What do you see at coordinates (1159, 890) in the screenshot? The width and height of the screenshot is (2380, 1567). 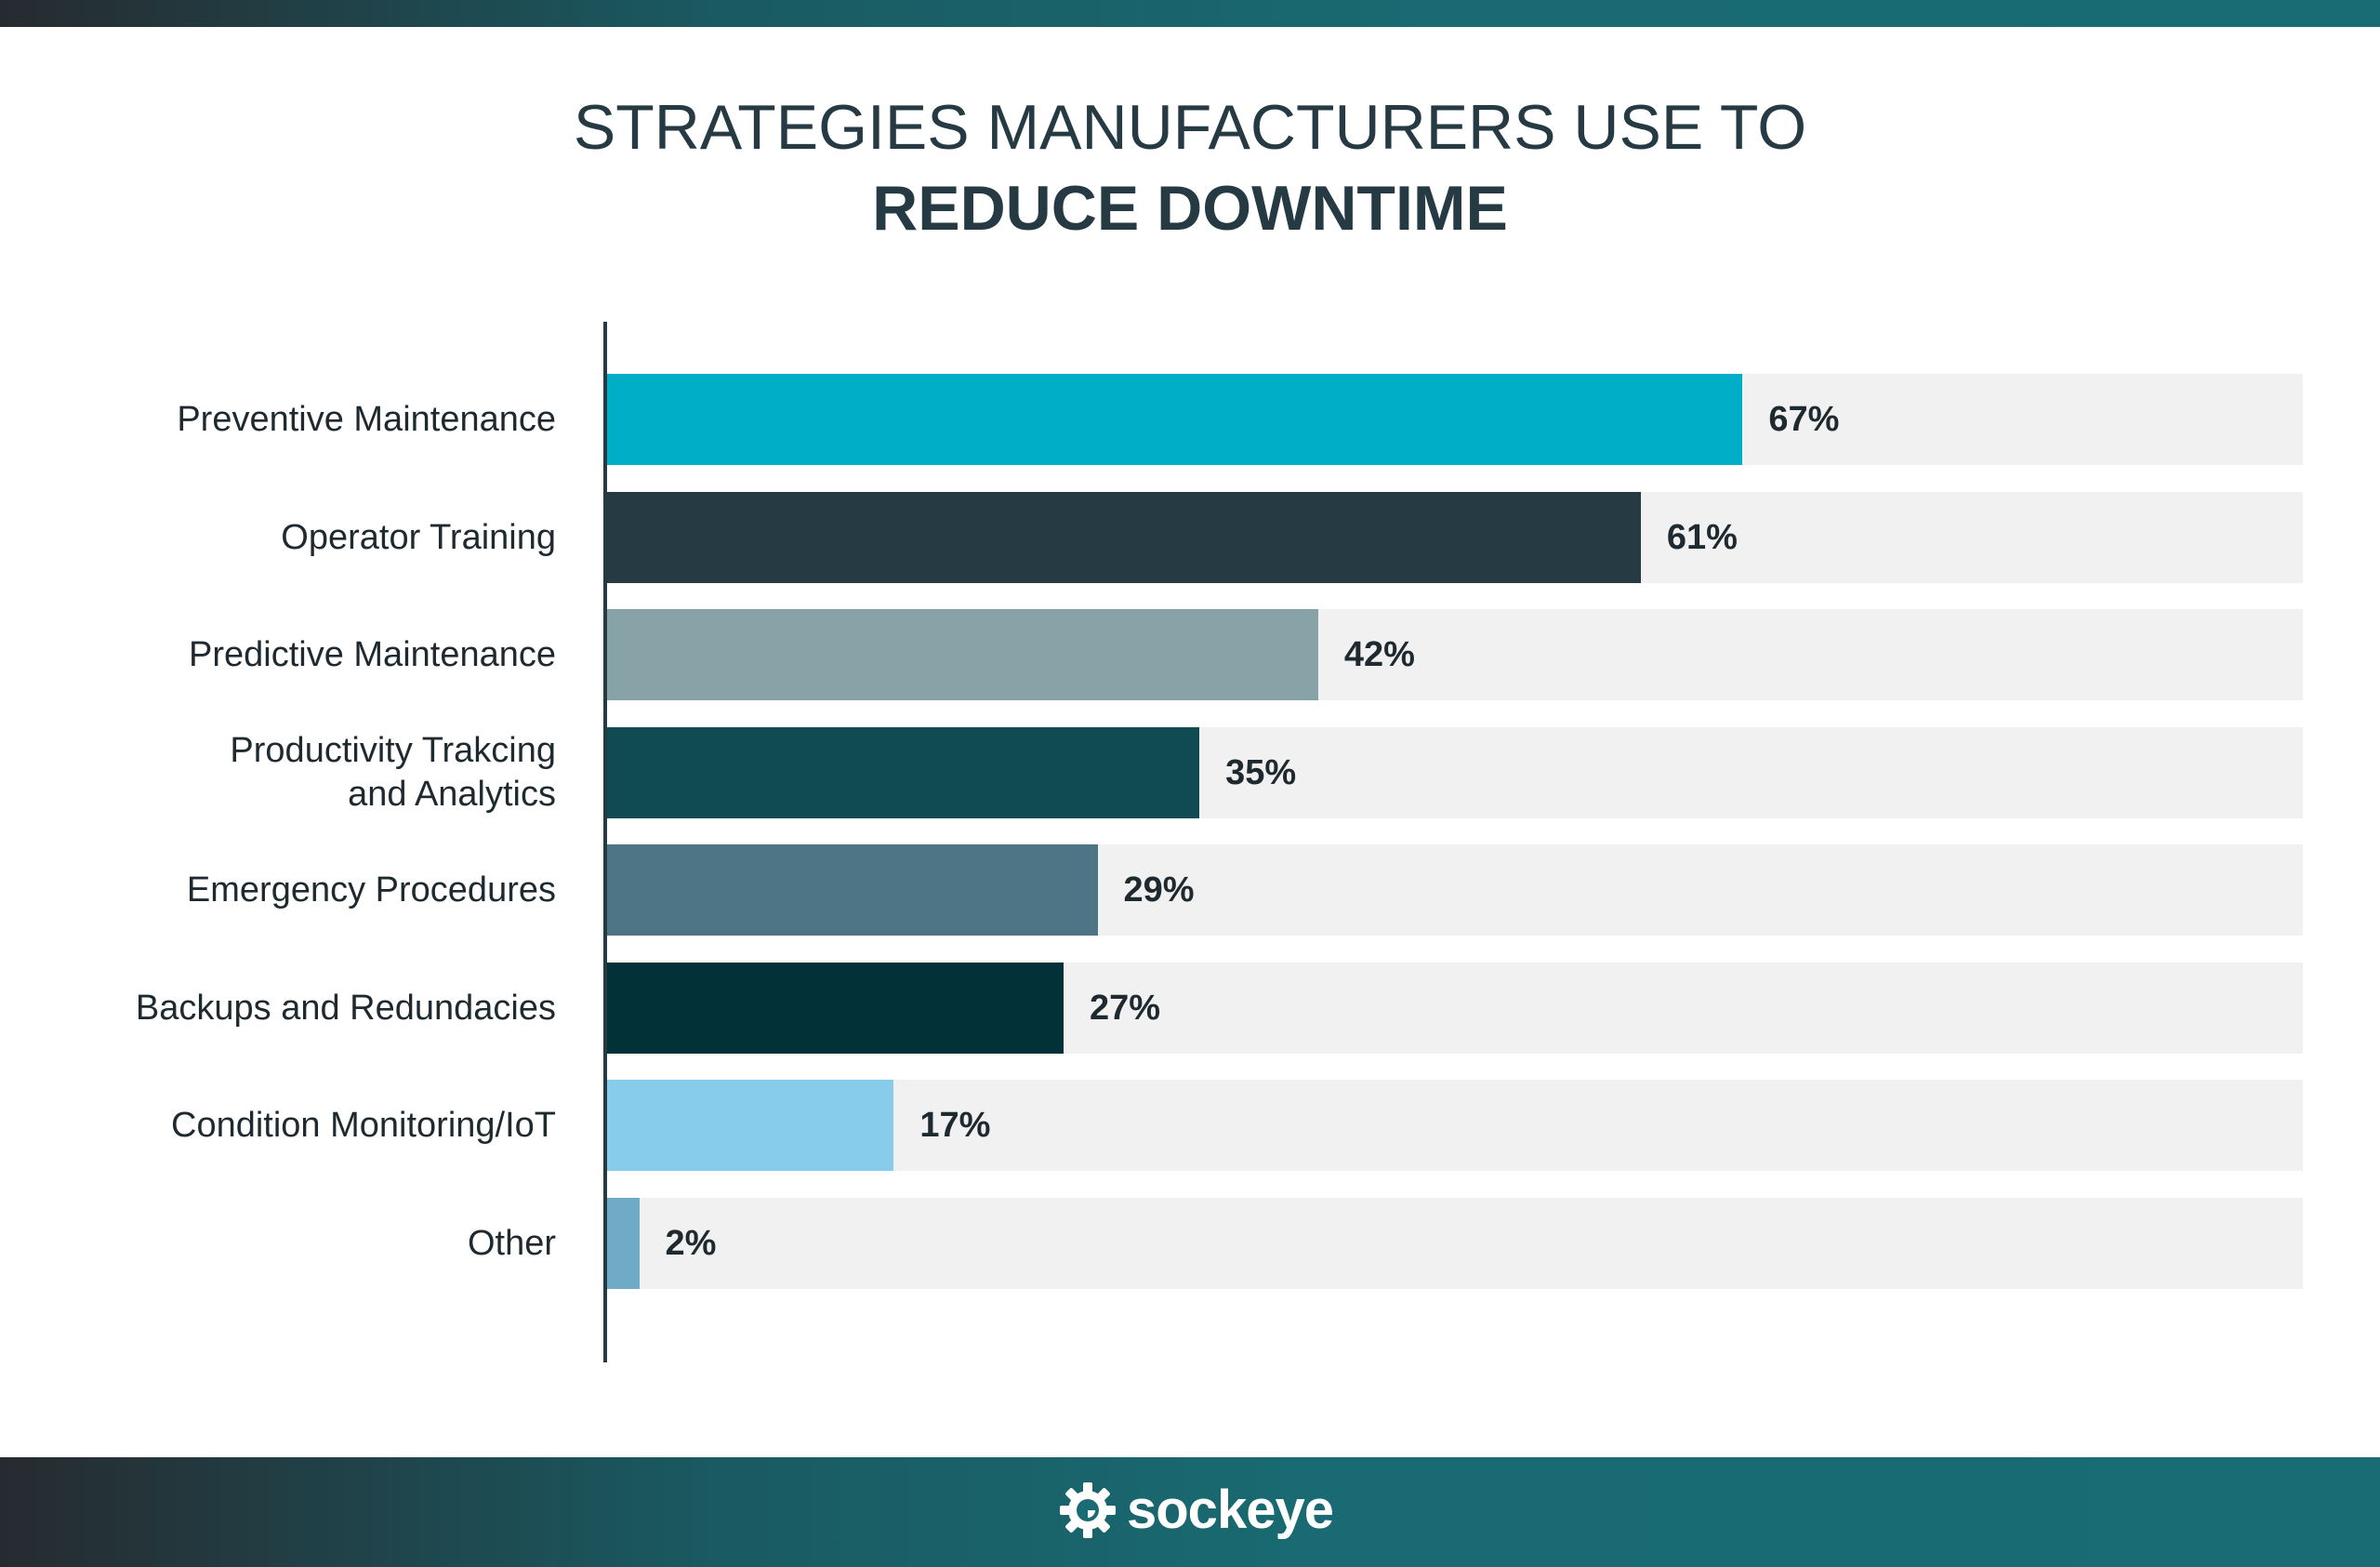 I see `value-label: 29%` at bounding box center [1159, 890].